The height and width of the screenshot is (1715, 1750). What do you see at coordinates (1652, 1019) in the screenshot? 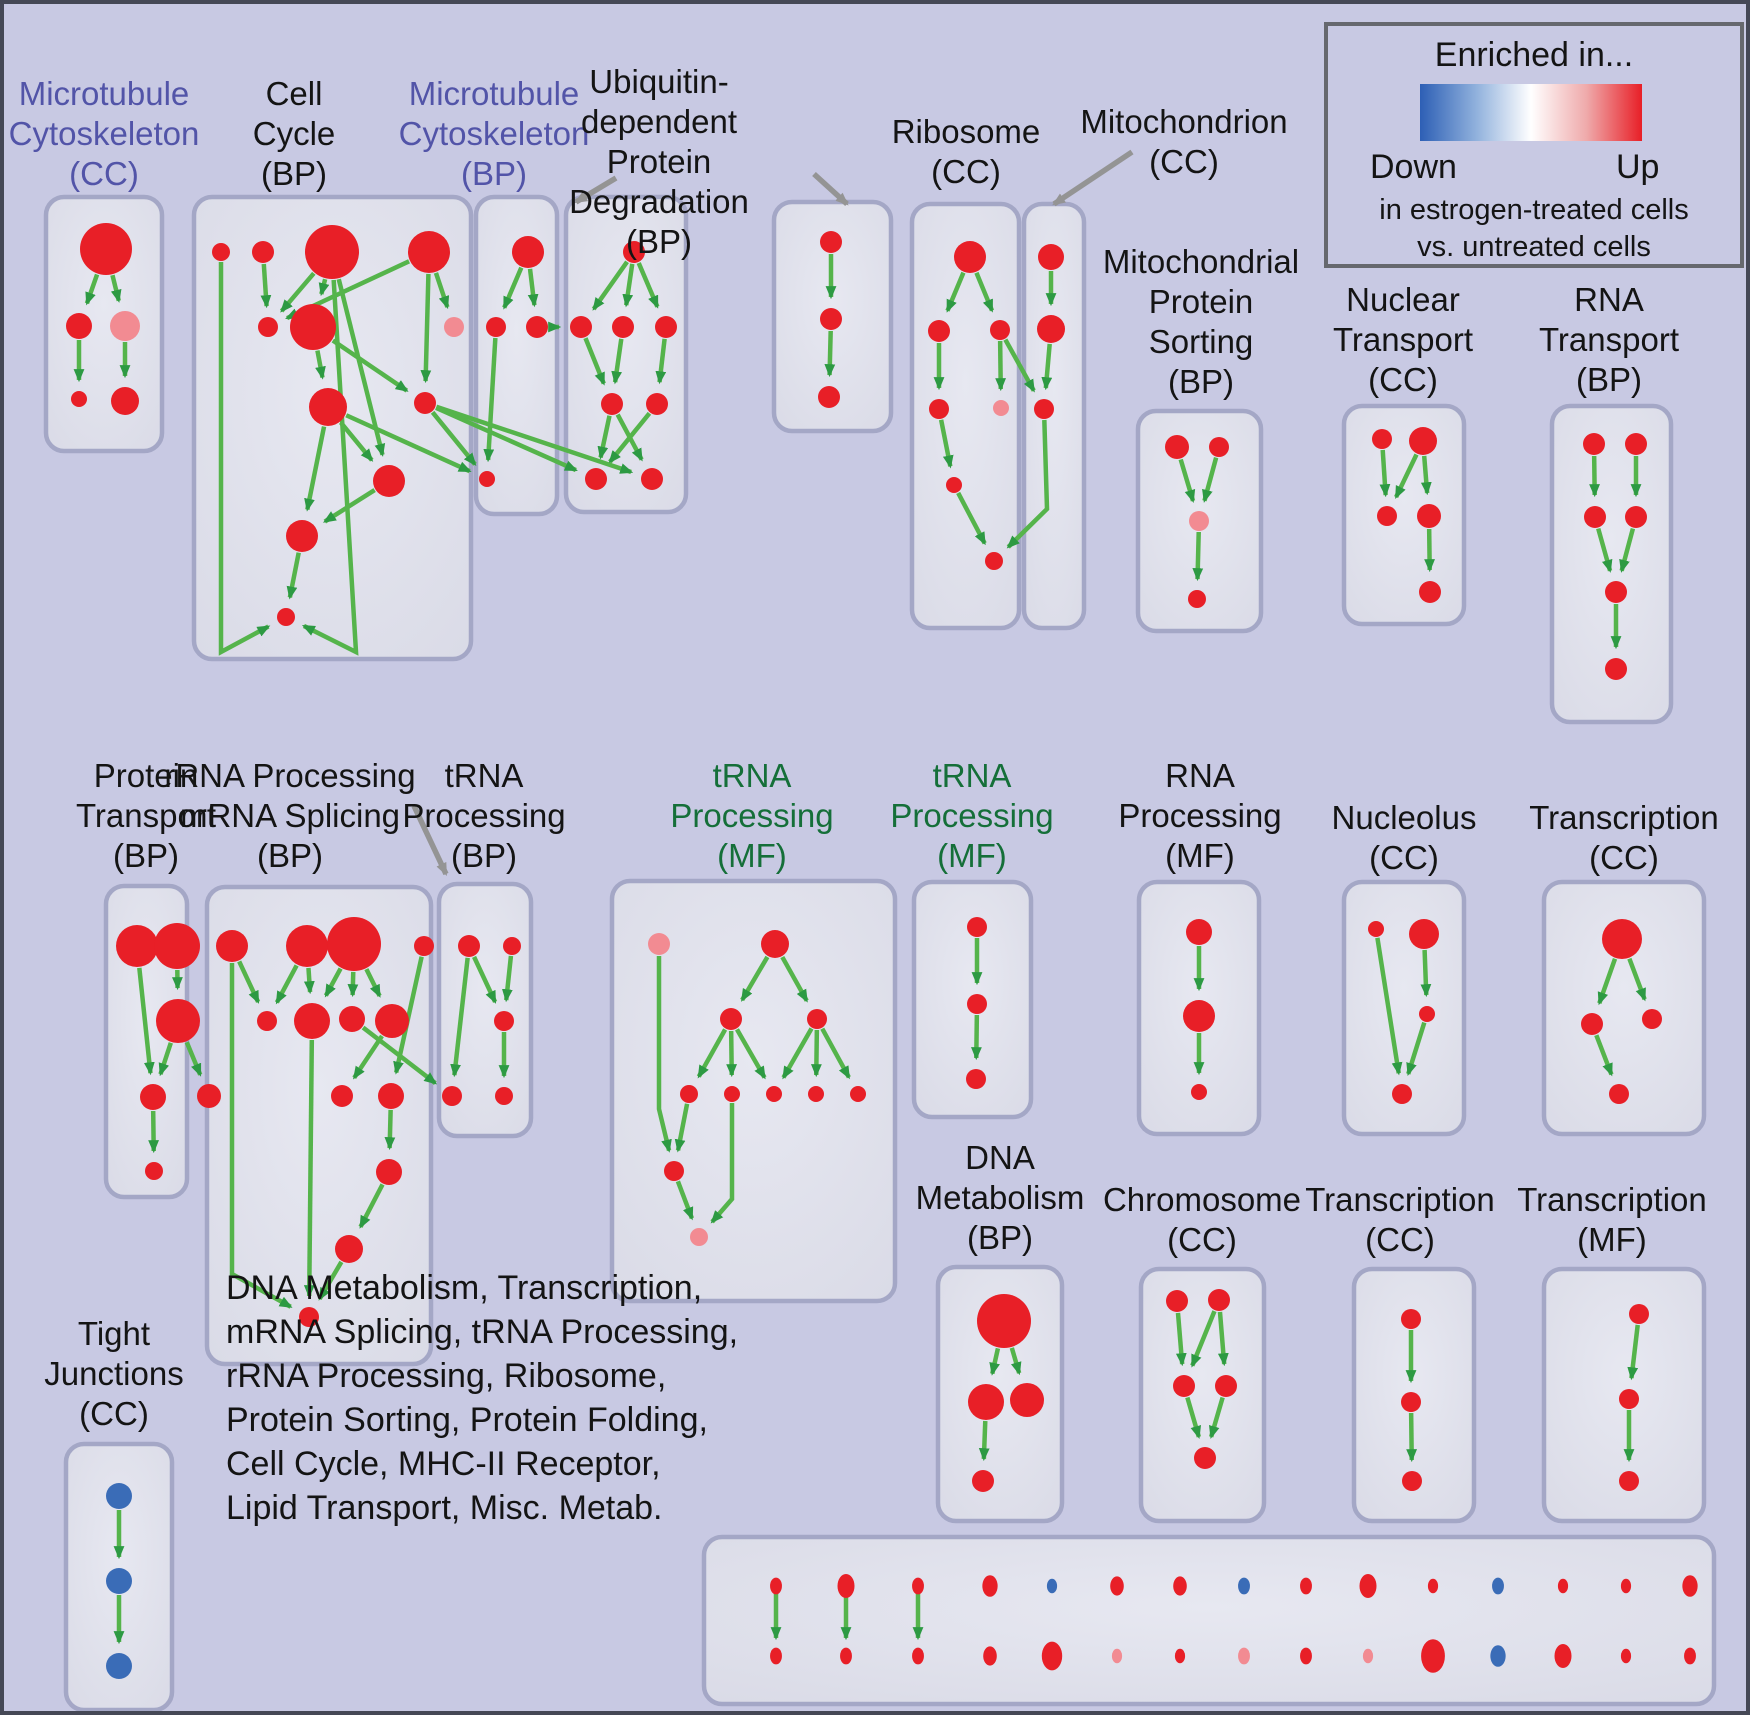
I see `node-y3` at bounding box center [1652, 1019].